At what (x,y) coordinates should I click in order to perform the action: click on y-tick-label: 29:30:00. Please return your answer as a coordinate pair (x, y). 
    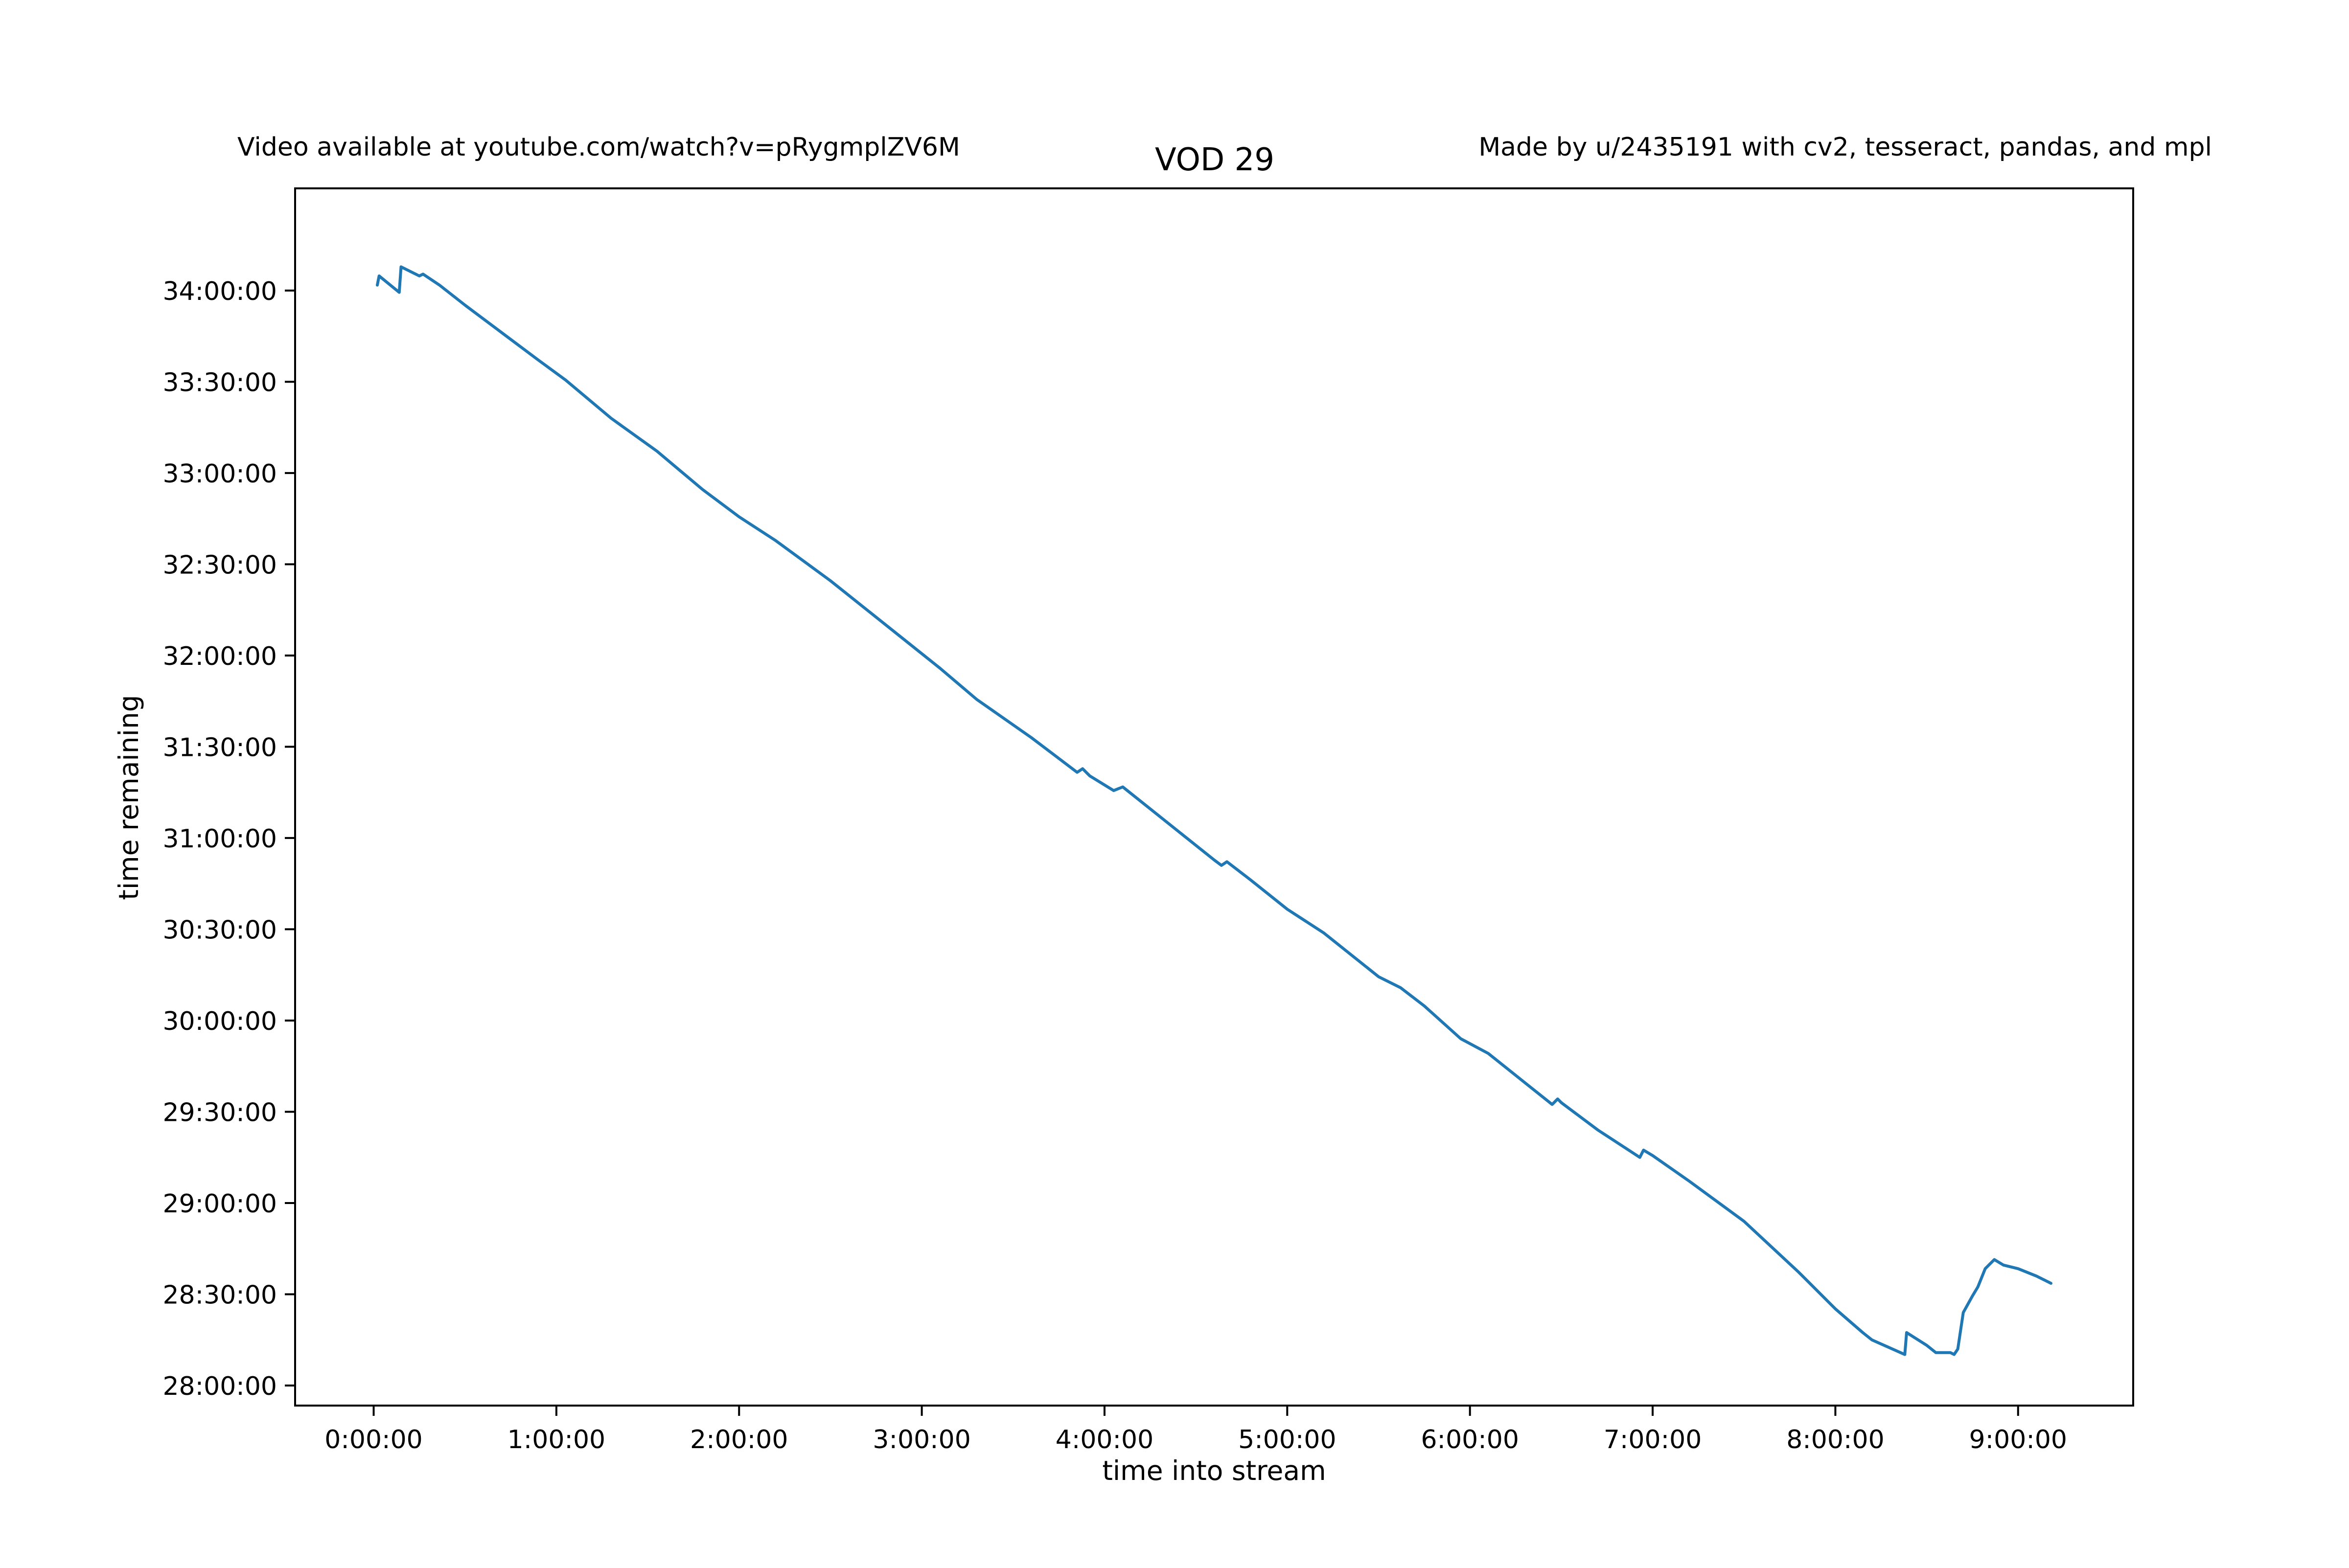
    Looking at the image, I should click on (219, 1112).